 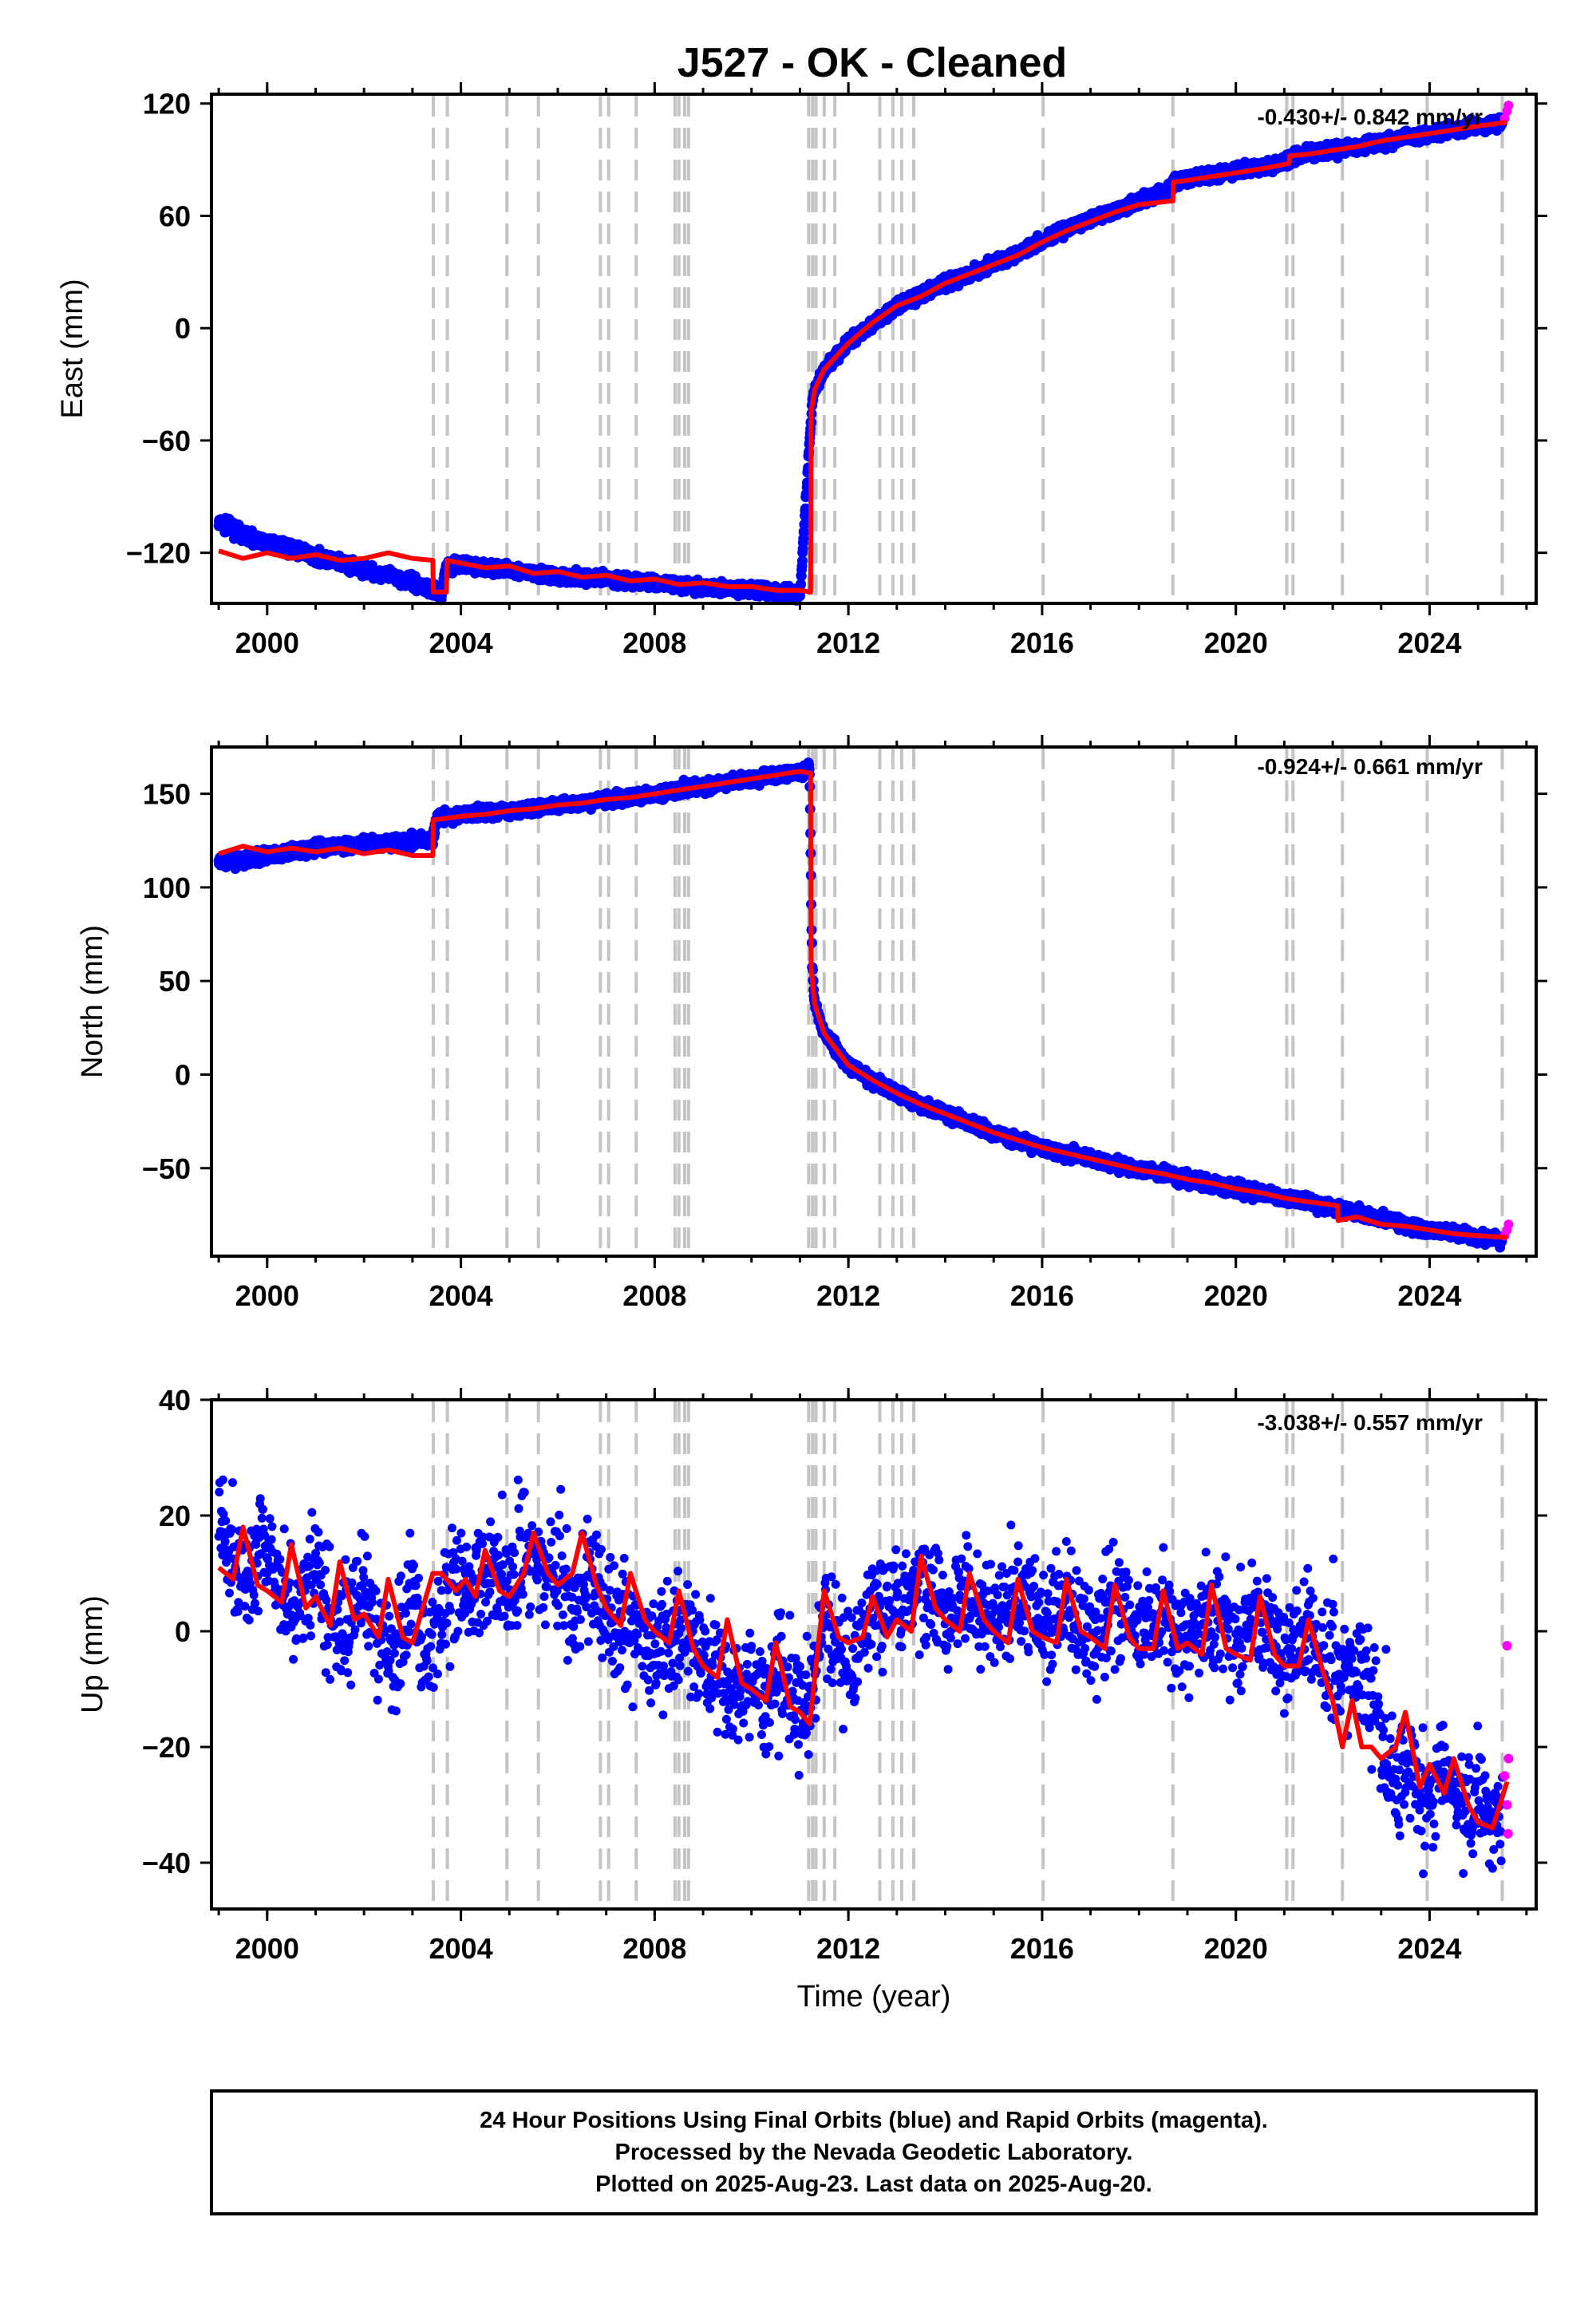 I want to click on x-tick-label: 2000, so click(x=267, y=642).